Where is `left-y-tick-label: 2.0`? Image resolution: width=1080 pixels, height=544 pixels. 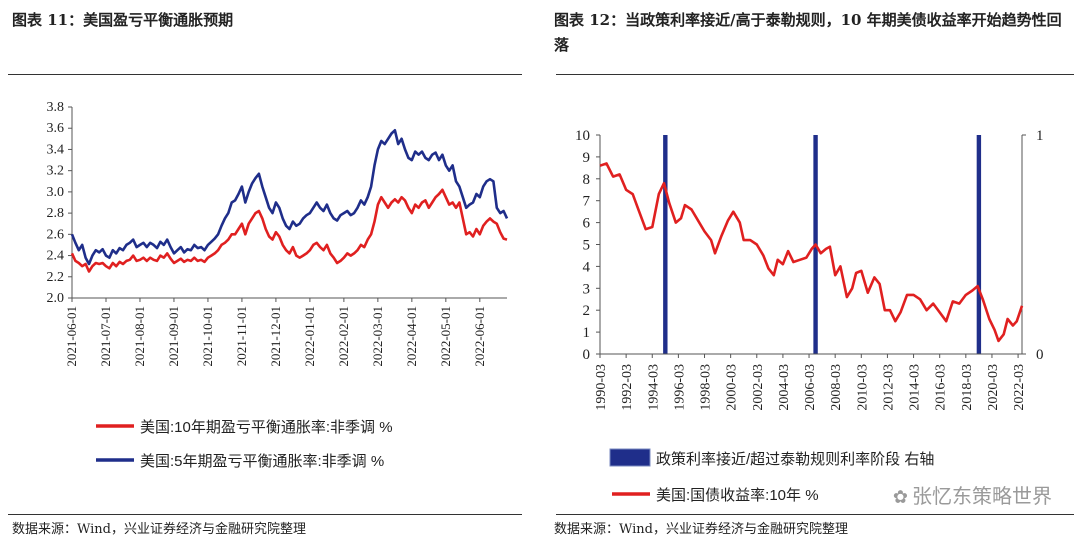
left-y-tick-label: 2.0 is located at coordinates (56, 298).